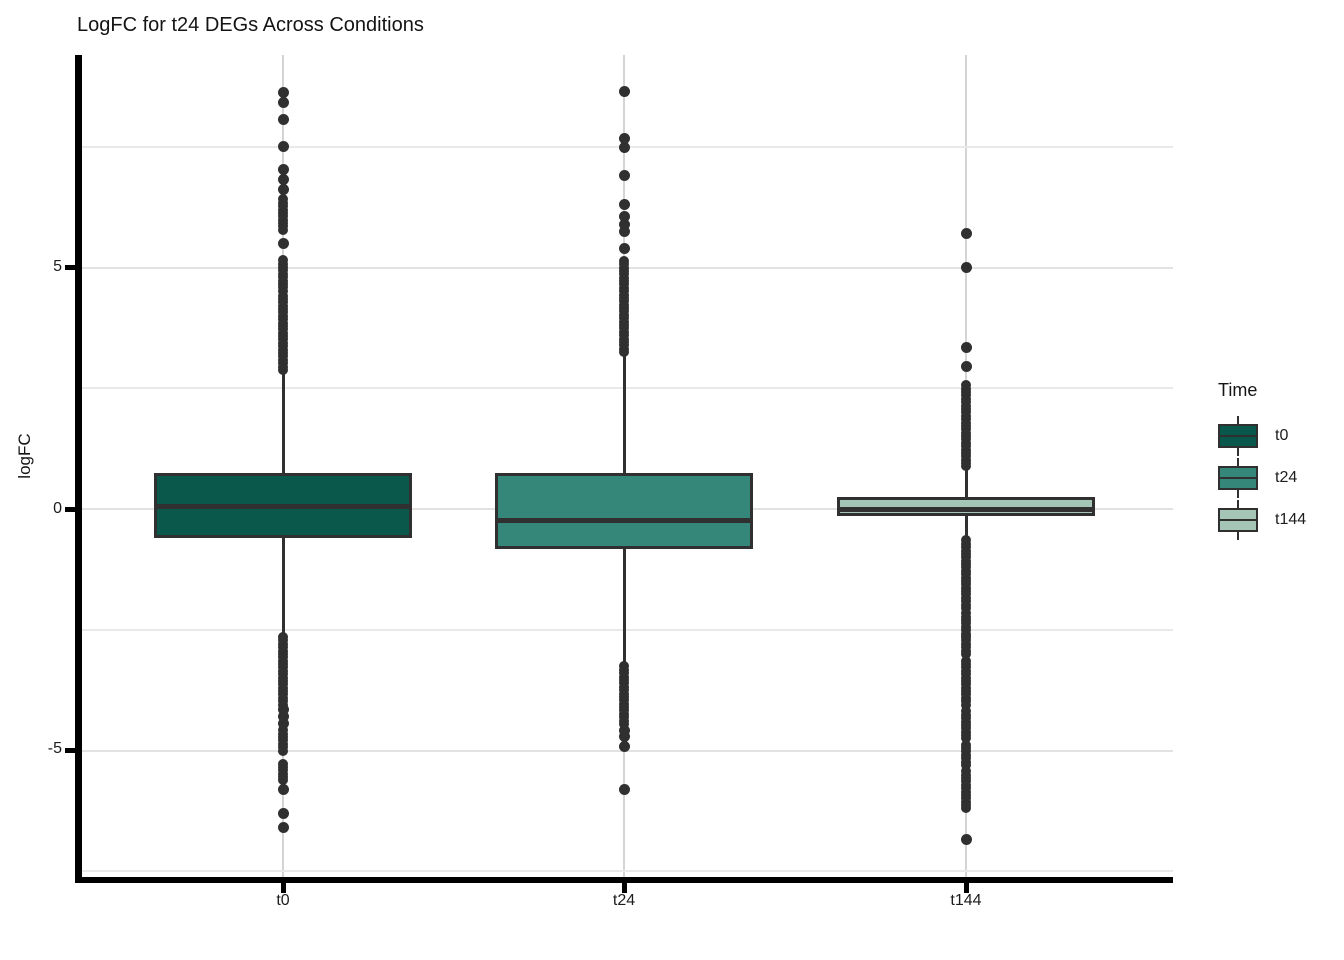  Describe the element at coordinates (54, 748) in the screenshot. I see `y-tick-label-neg5: -5` at that location.